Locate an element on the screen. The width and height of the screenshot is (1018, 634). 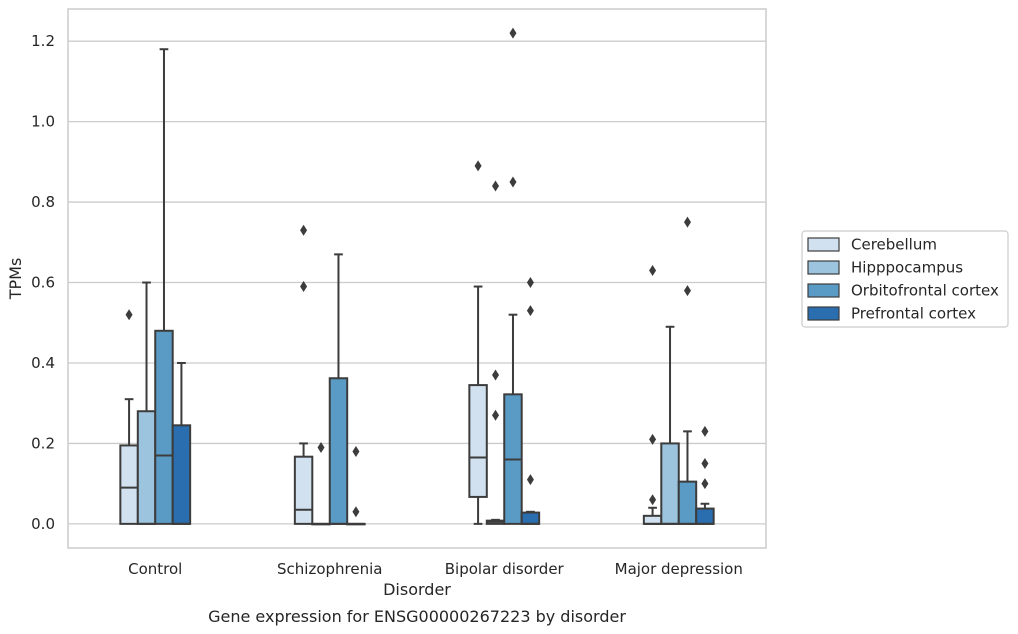
y-tick-label: 1.2 is located at coordinates (43, 41).